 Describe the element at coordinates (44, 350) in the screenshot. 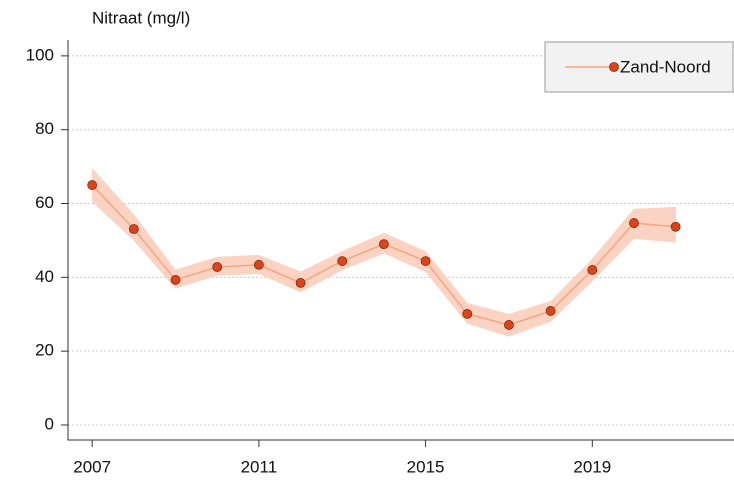

I see `y-tick-label: 20` at that location.